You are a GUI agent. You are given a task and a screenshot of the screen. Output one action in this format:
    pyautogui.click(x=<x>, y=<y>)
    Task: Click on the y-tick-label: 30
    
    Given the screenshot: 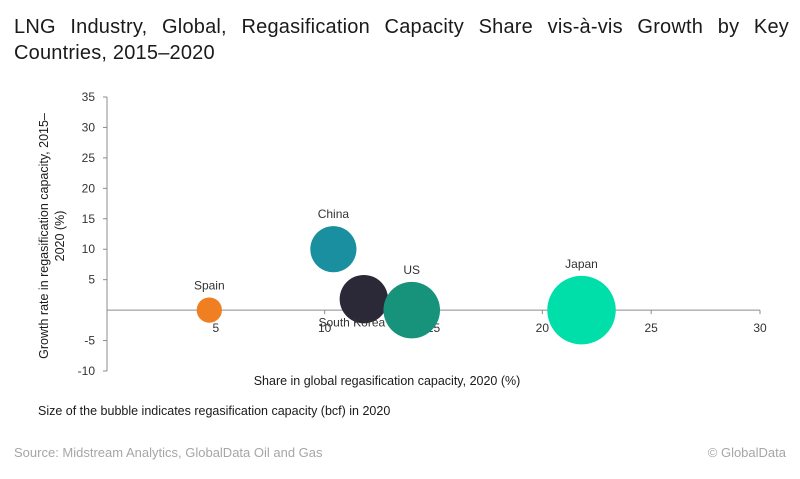 What is the action you would take?
    pyautogui.click(x=89, y=127)
    